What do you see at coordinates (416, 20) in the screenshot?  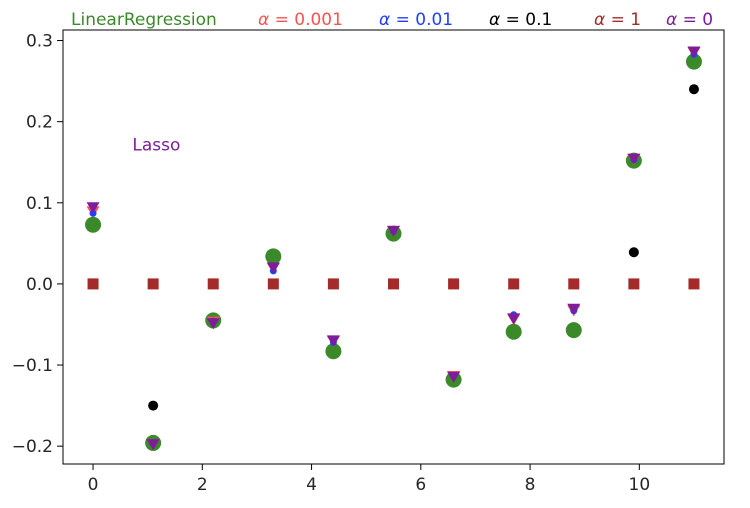 I see `legend-label: α = 0.01` at bounding box center [416, 20].